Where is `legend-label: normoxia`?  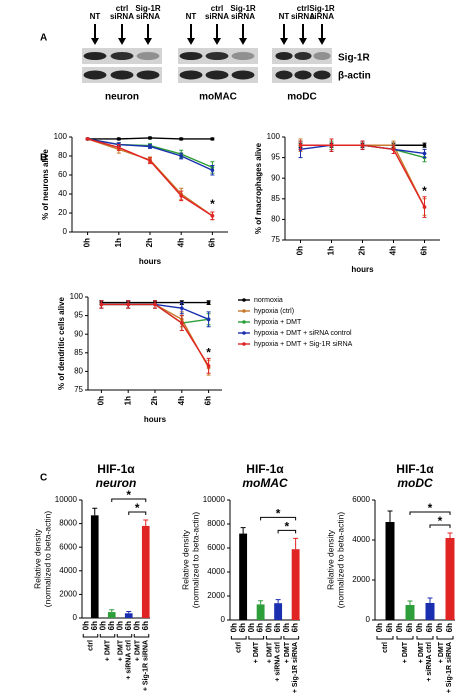 legend-label: normoxia is located at coordinates (268, 300).